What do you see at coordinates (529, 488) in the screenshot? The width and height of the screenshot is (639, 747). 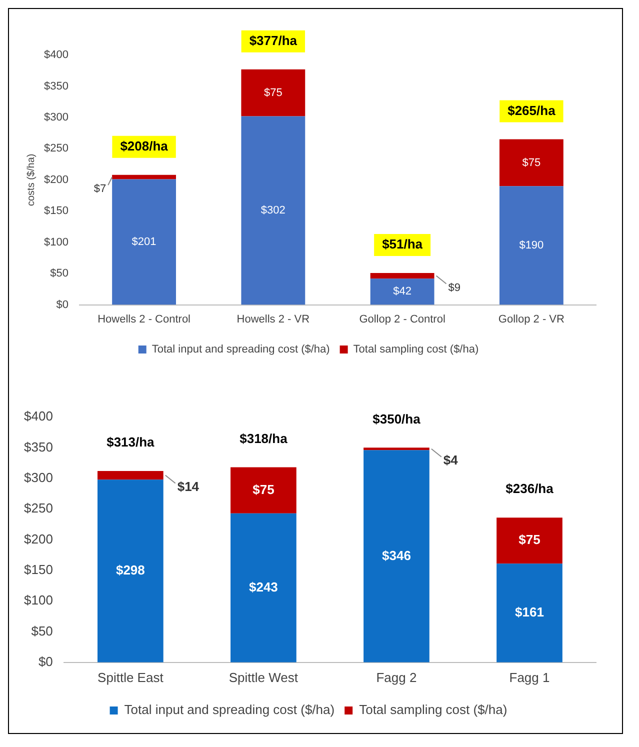 I see `total-label: $236/ha` at bounding box center [529, 488].